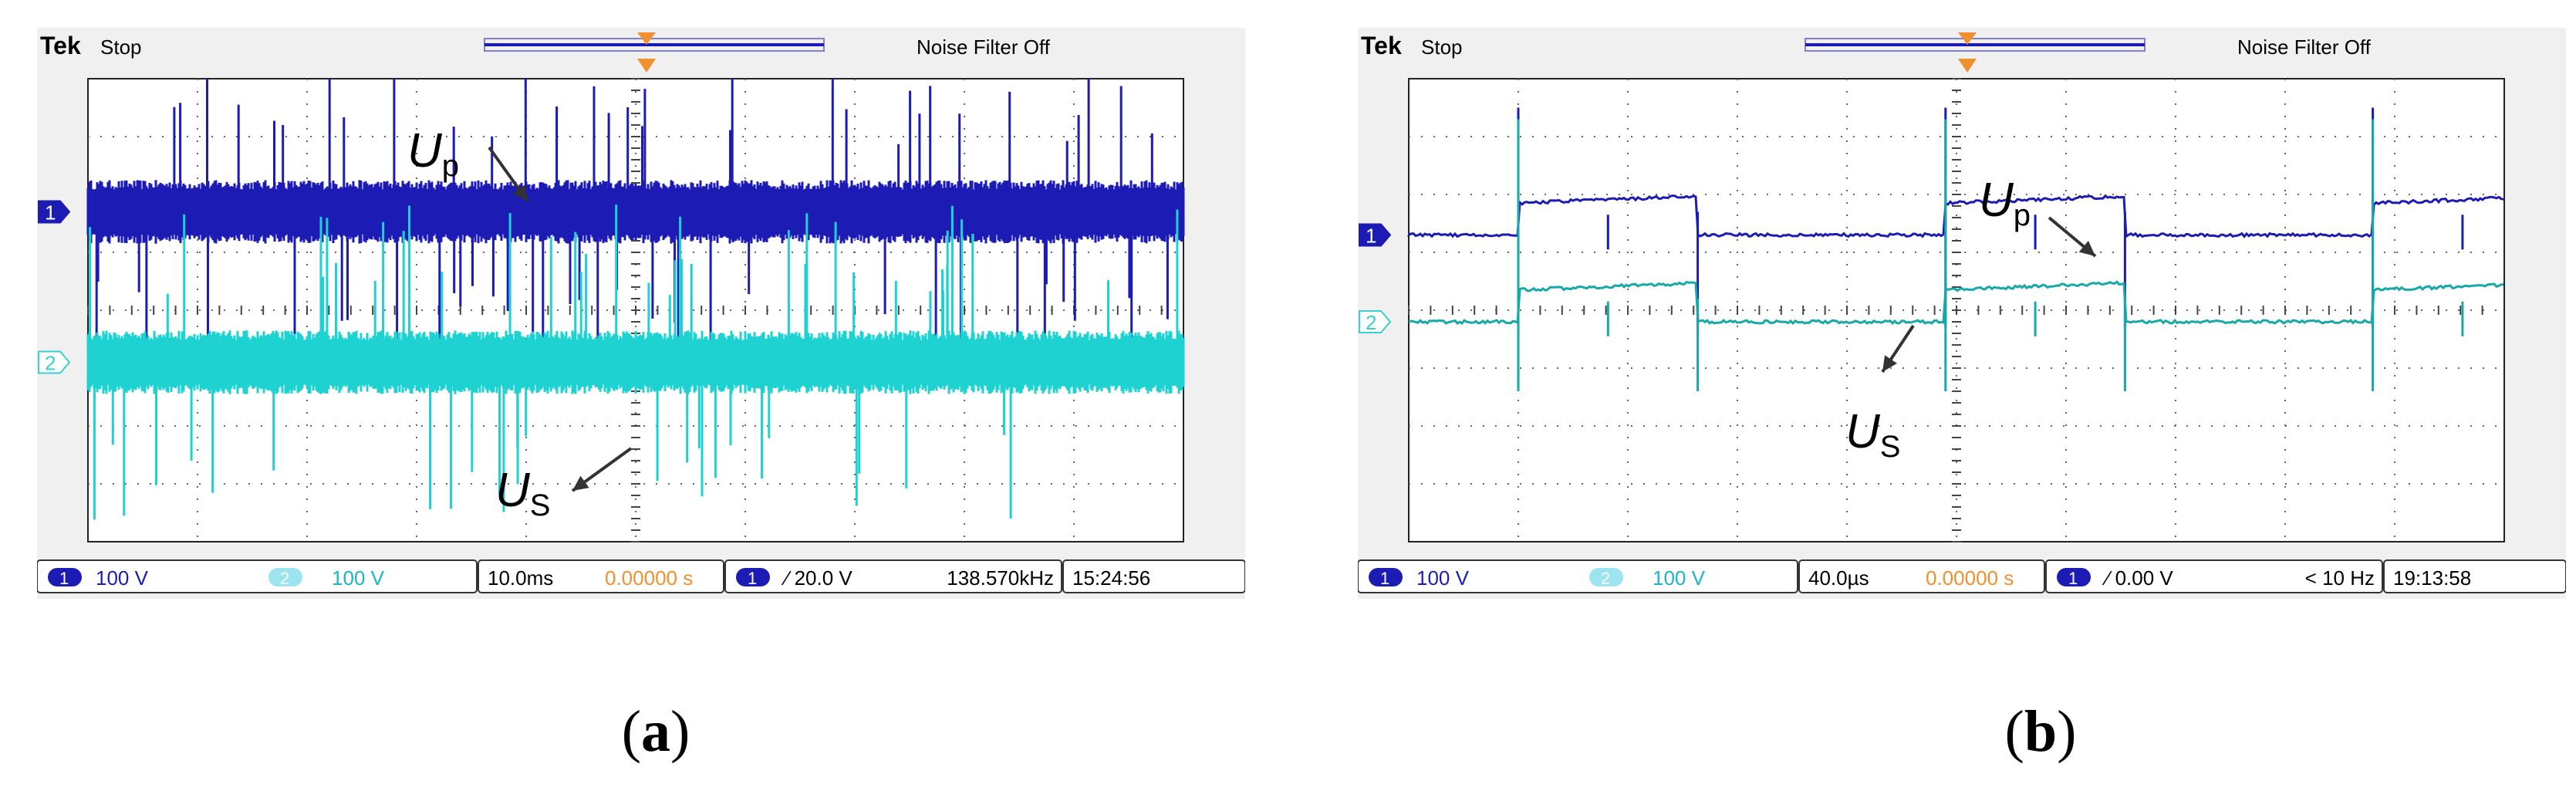 The width and height of the screenshot is (2576, 801). What do you see at coordinates (1111, 578) in the screenshot?
I see `clock-time: 15:24:56` at bounding box center [1111, 578].